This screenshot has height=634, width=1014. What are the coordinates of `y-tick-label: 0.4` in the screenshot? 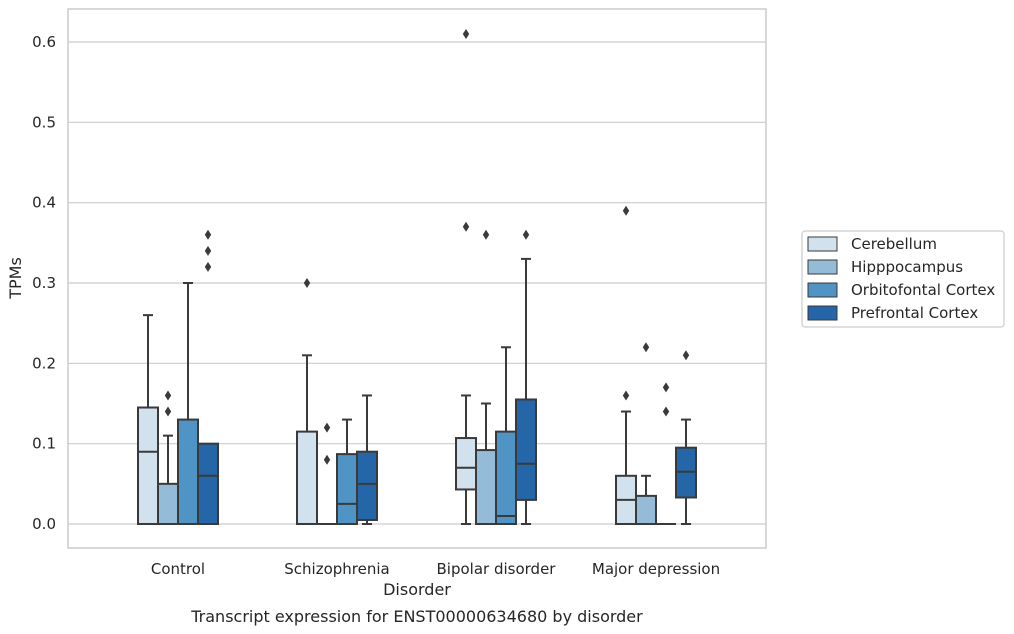 It's located at (44, 203).